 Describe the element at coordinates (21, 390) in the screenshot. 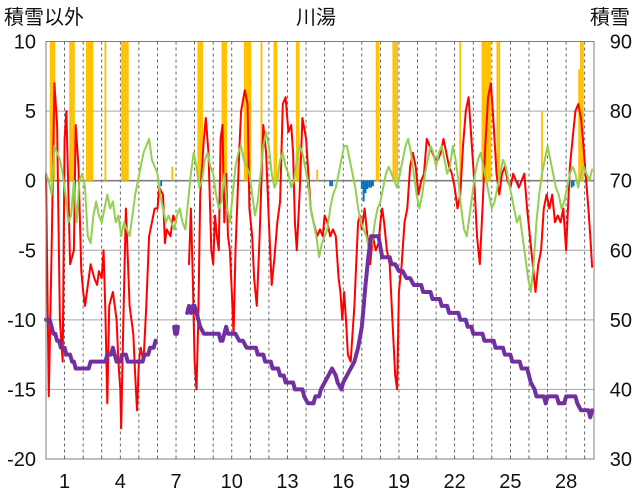

I see `left-tick-label: -15` at that location.